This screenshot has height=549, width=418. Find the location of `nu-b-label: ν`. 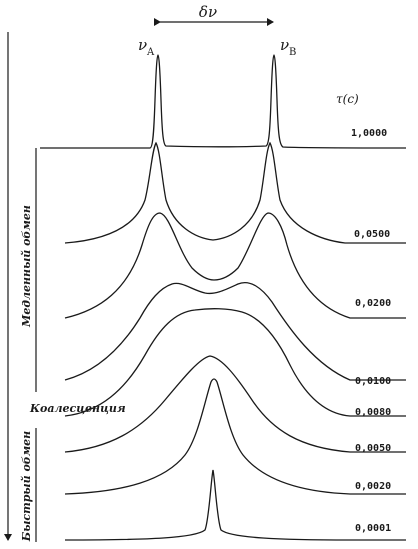

nu-b-label: ν is located at coordinates (284, 45).